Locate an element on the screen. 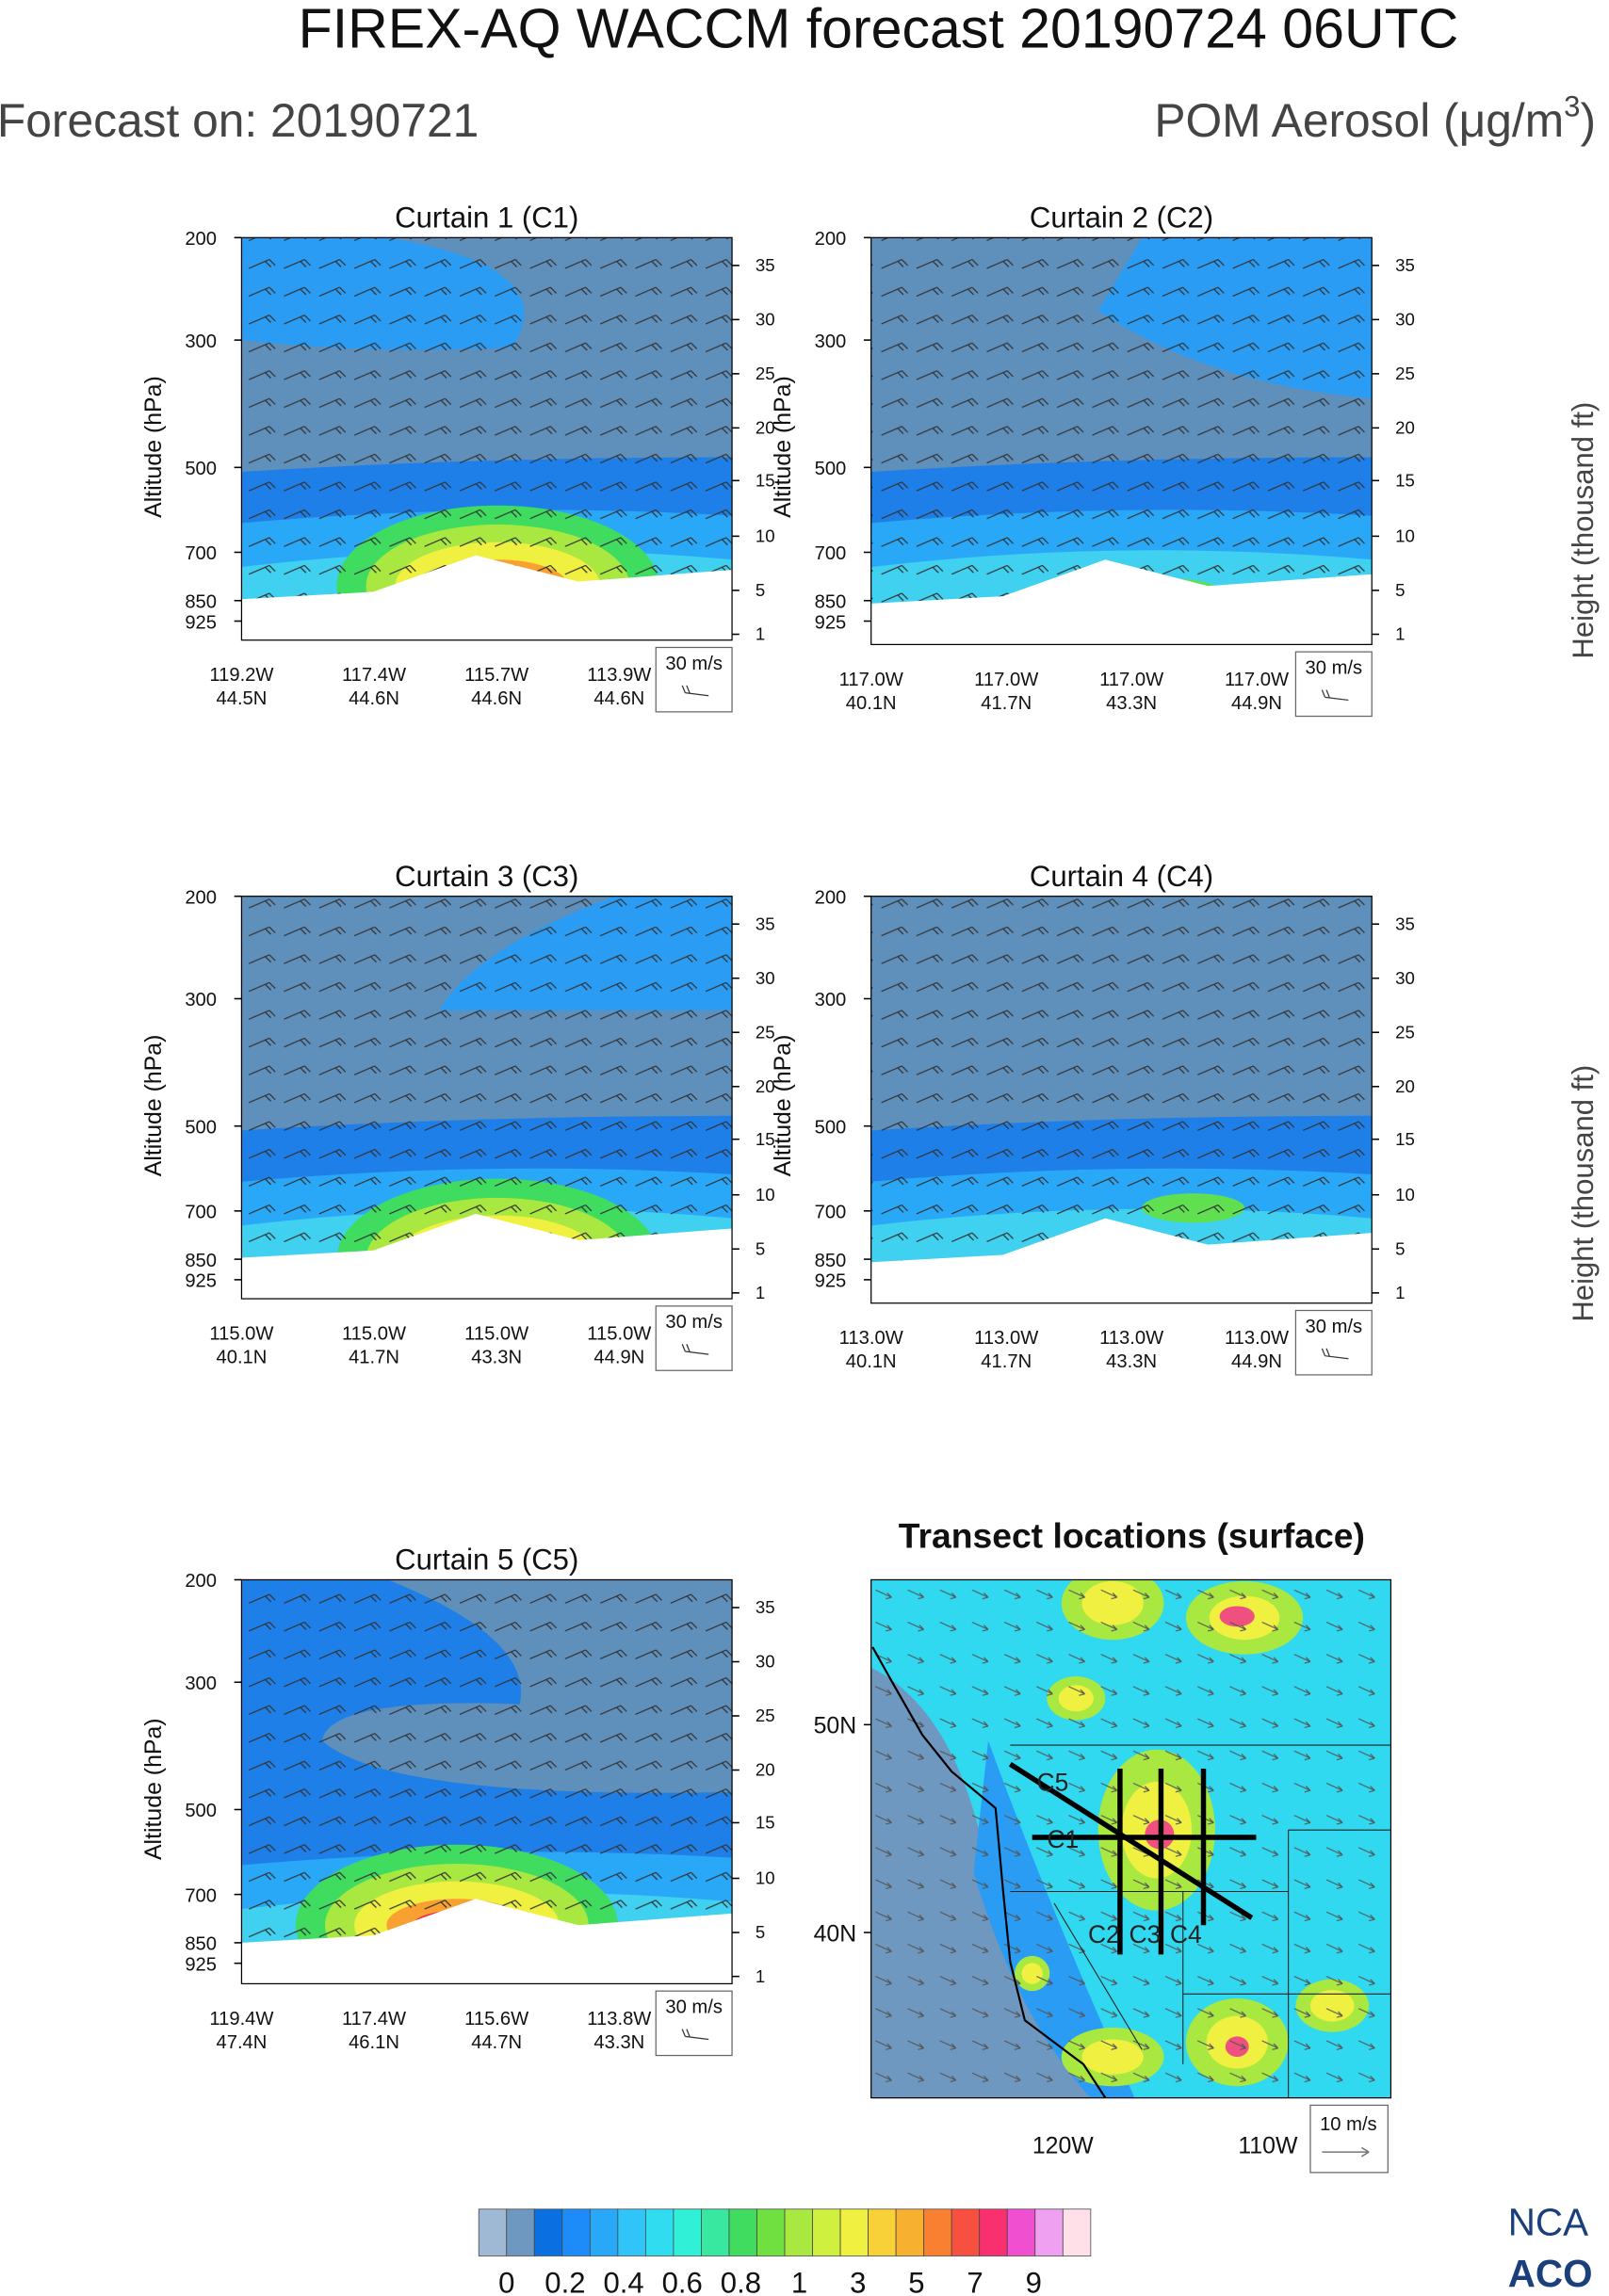  colorbar-label: 9 is located at coordinates (1034, 2281).